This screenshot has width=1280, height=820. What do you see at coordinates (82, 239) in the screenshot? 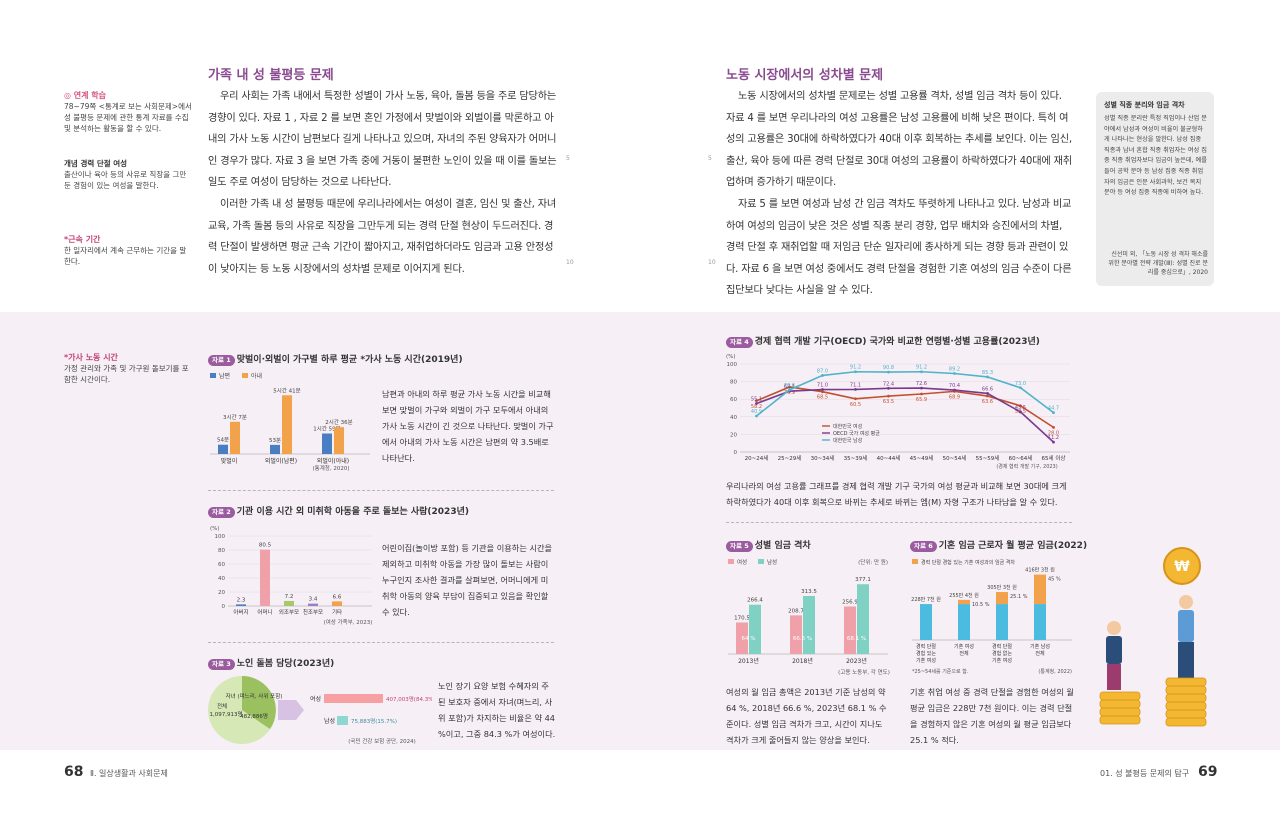
I see `term-tenure-title: *근속 기간` at bounding box center [82, 239].